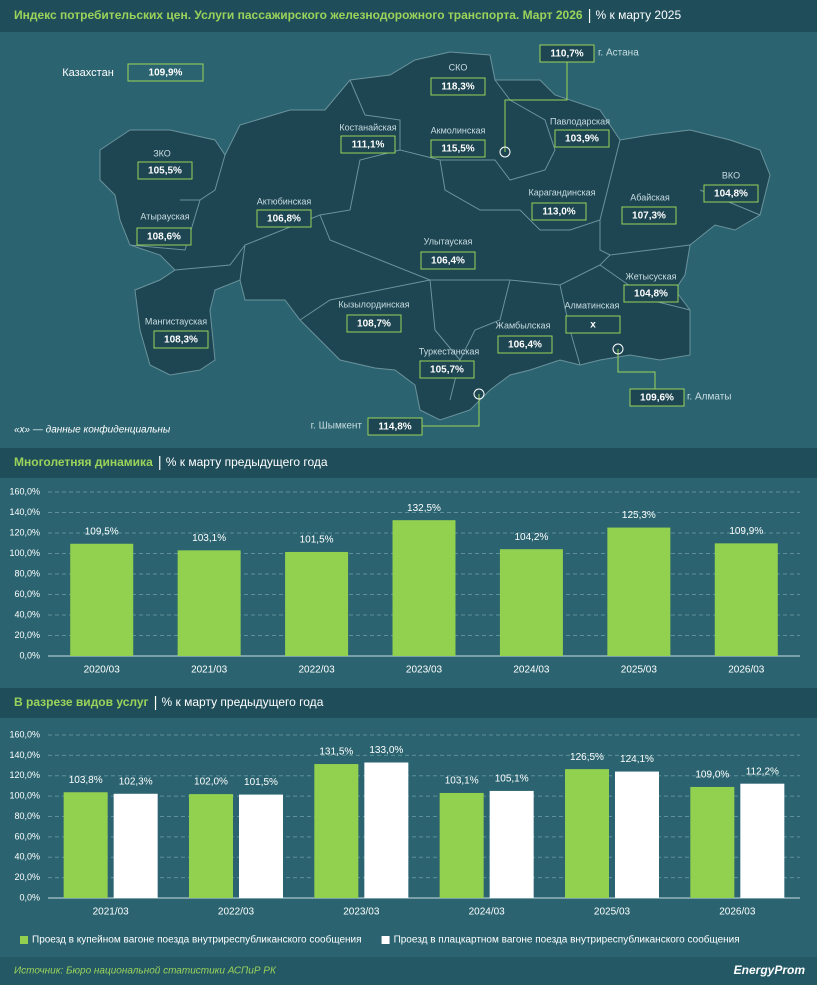 This screenshot has width=817, height=985. I want to click on y-tick-label: 120,0%, so click(24, 532).